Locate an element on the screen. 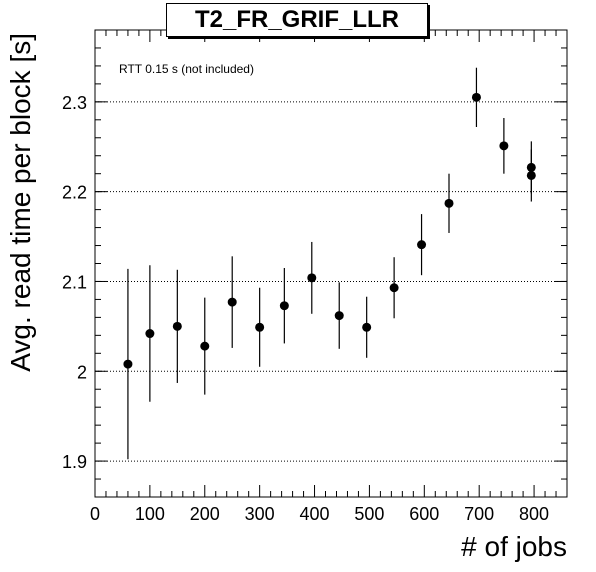 Image resolution: width=596 pixels, height=572 pixels. y-tick-label: 2.2 is located at coordinates (74, 193).